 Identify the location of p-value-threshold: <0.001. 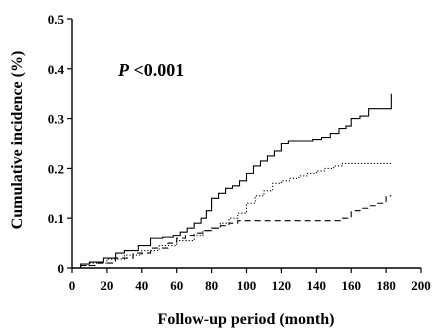
(156, 70).